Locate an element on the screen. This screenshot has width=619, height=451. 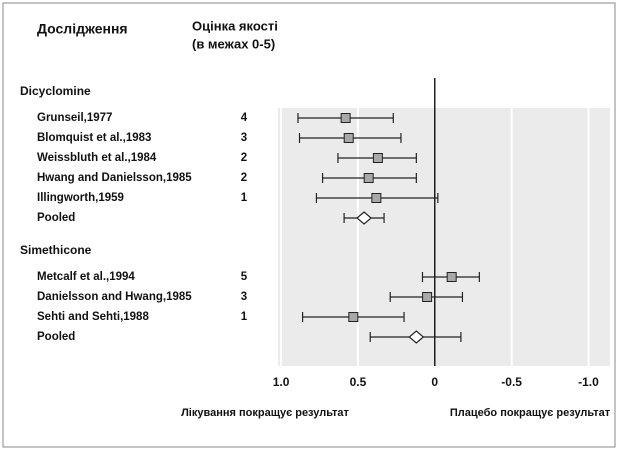
x-tick-label: 0 is located at coordinates (434, 382).